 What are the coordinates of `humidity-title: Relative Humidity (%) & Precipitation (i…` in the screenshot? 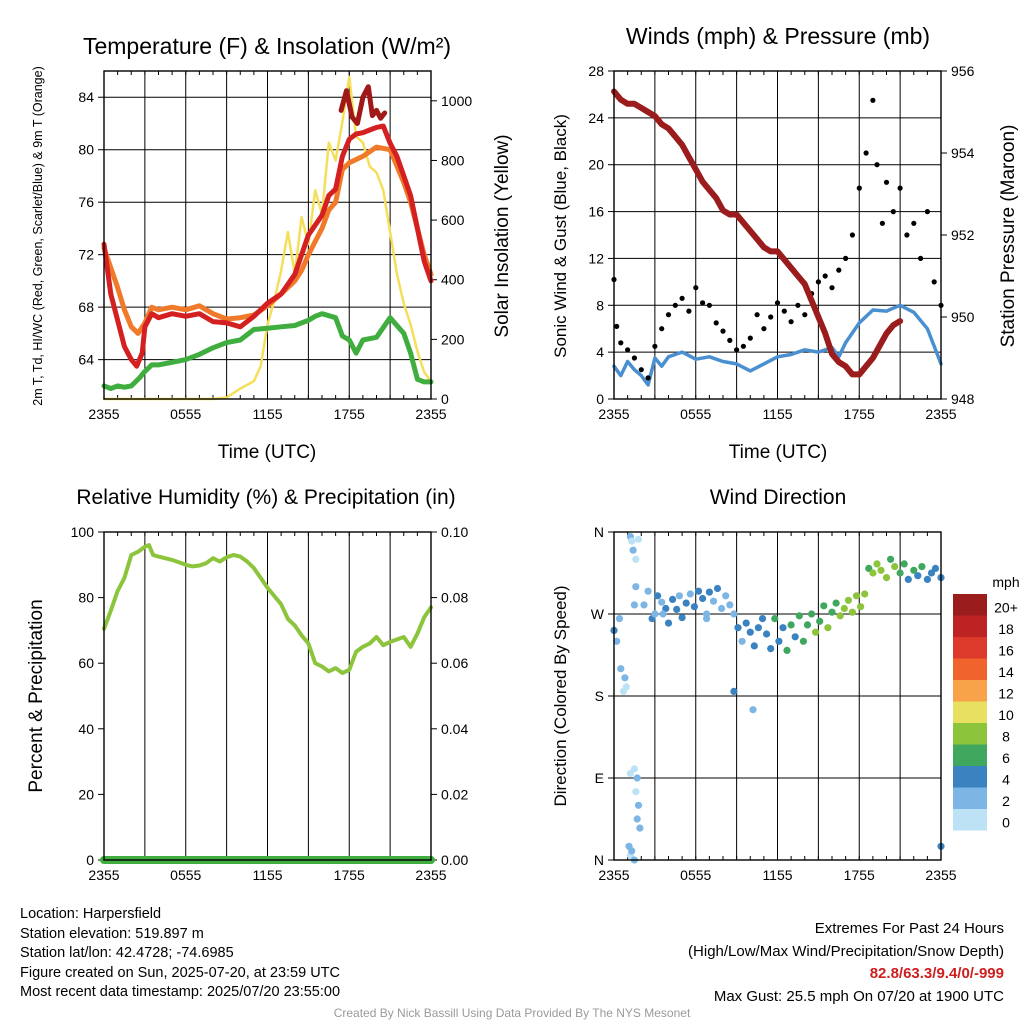 It's located at (265, 497).